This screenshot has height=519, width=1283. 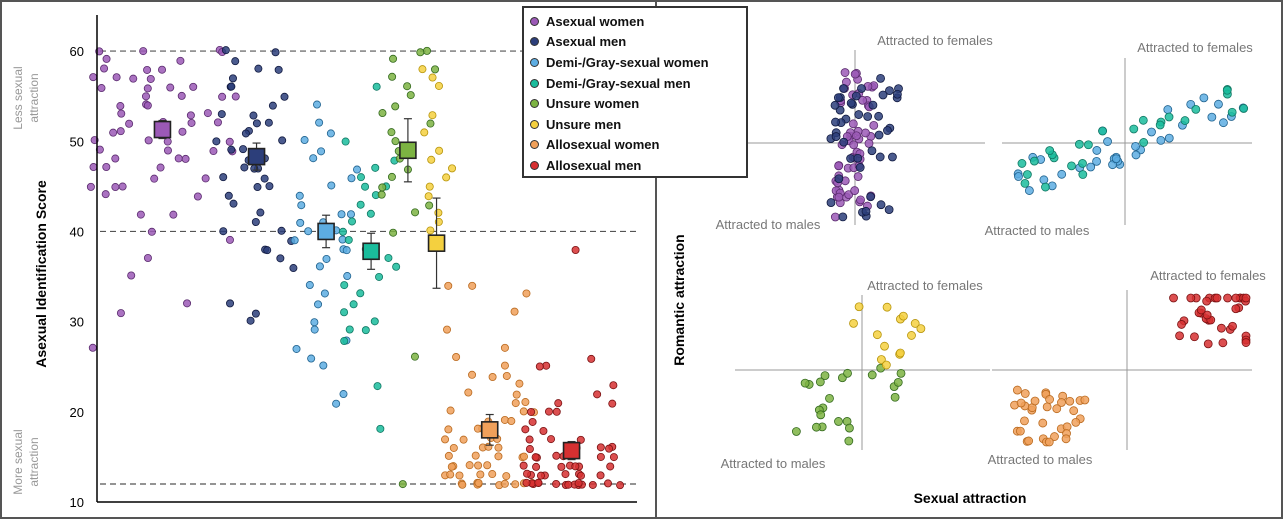 I want to click on legend-label: Allosexual men, so click(x=594, y=165).